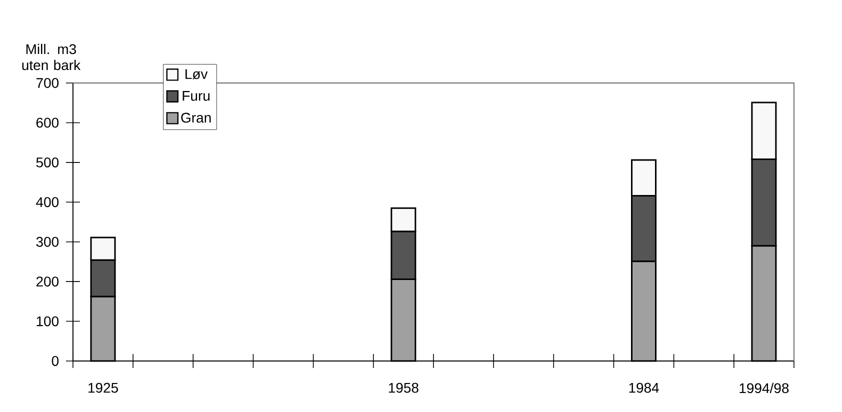 The height and width of the screenshot is (412, 842). I want to click on y-tick-label: 0, so click(55, 361).